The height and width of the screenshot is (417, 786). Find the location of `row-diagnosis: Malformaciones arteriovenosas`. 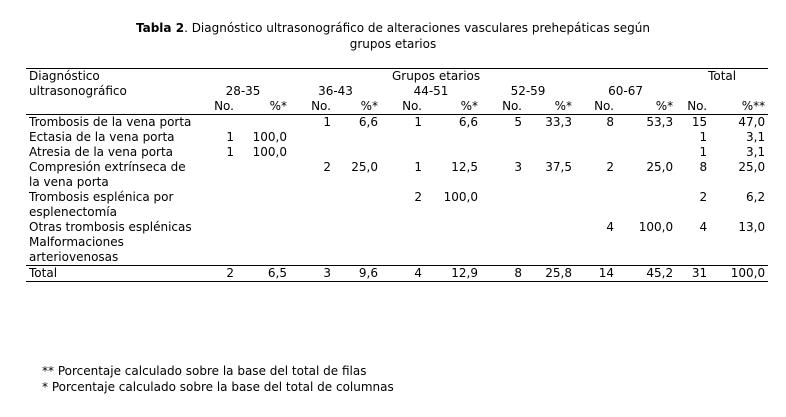

row-diagnosis: Malformaciones arteriovenosas is located at coordinates (76, 249).